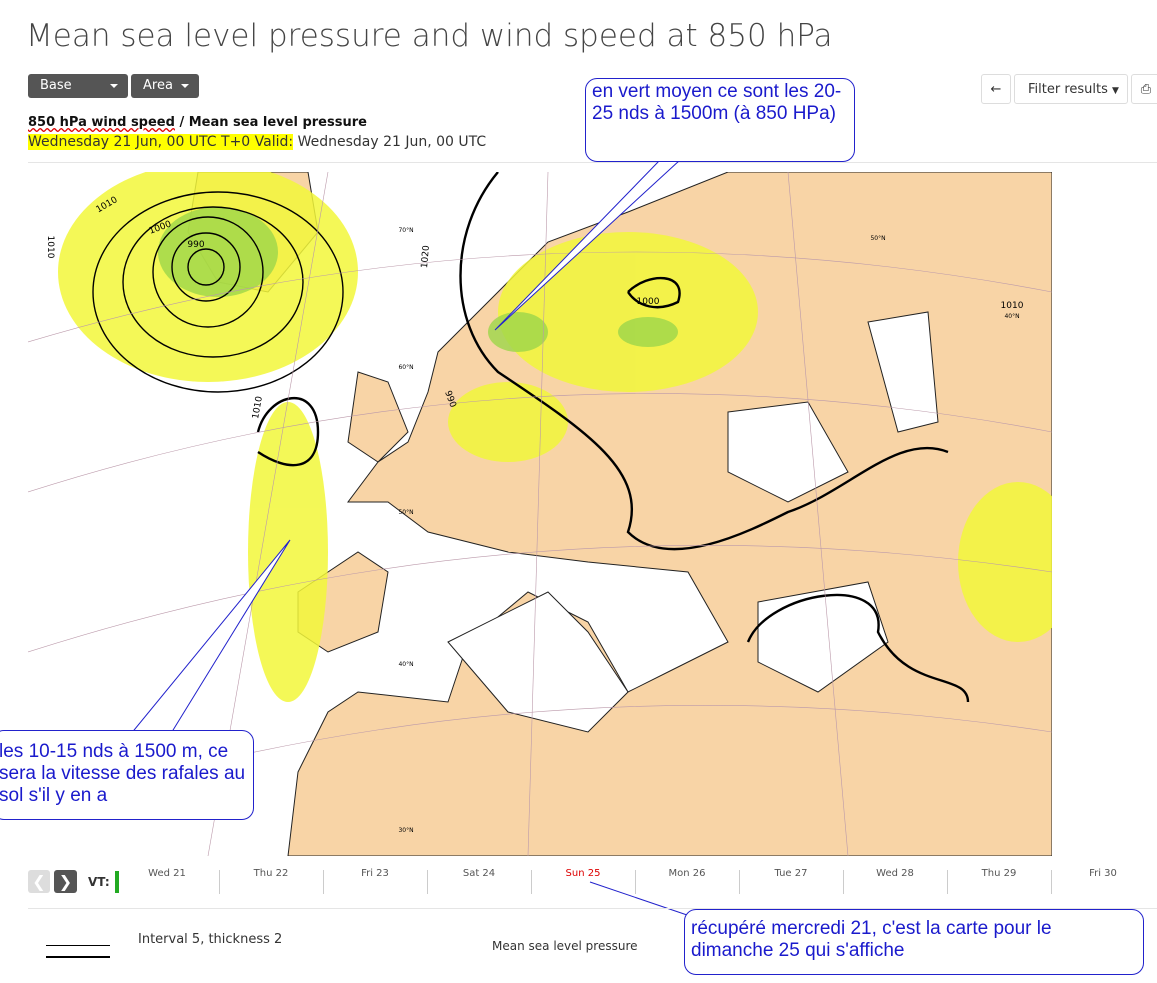 This screenshot has width=1157, height=983. What do you see at coordinates (405, 367) in the screenshot?
I see `latitude-label: 60°N` at bounding box center [405, 367].